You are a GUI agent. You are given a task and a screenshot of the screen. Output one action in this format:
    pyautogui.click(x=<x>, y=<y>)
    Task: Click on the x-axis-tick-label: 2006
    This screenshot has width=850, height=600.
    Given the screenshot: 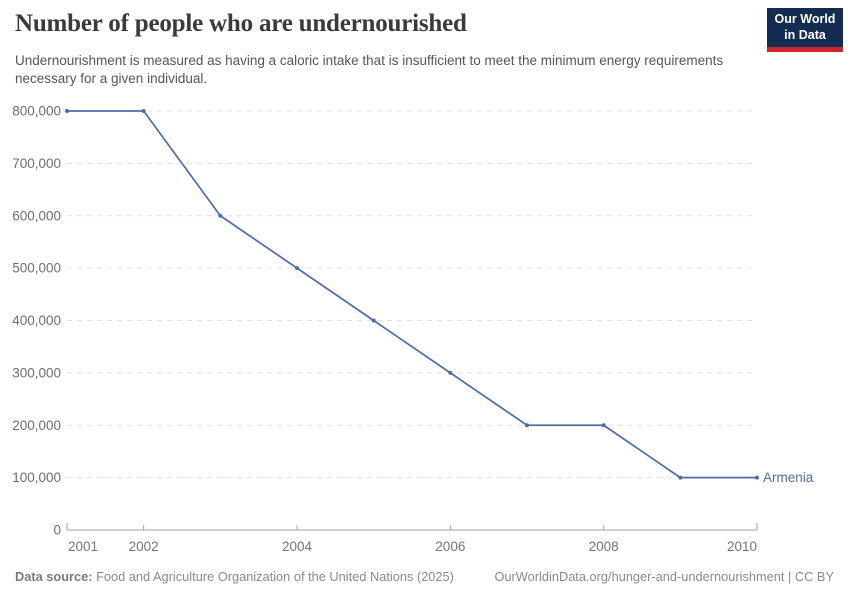 What is the action you would take?
    pyautogui.click(x=450, y=546)
    